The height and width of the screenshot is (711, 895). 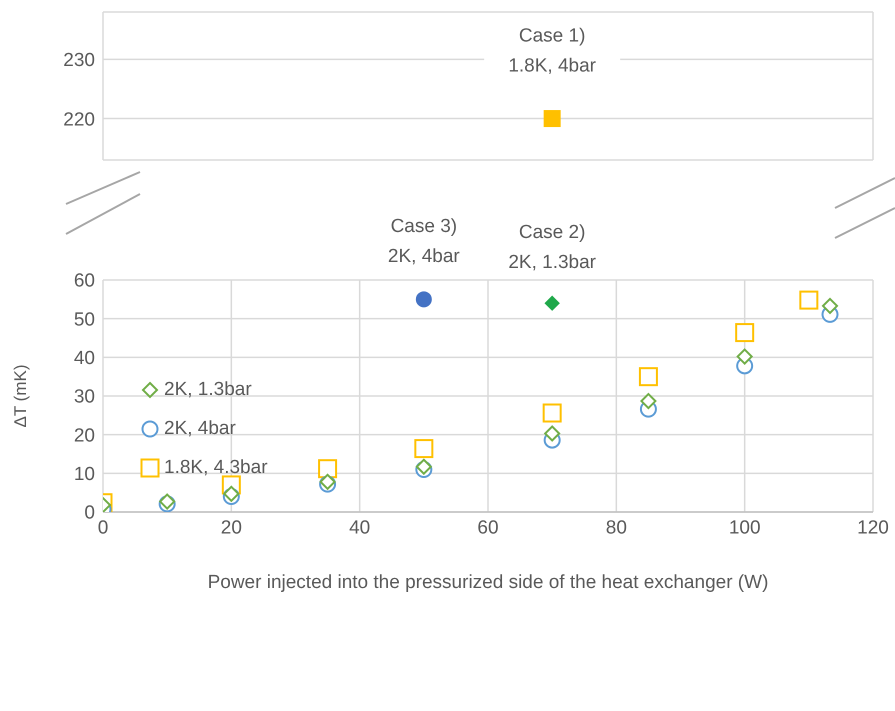 I want to click on x-tick-label: 40, so click(x=359, y=527).